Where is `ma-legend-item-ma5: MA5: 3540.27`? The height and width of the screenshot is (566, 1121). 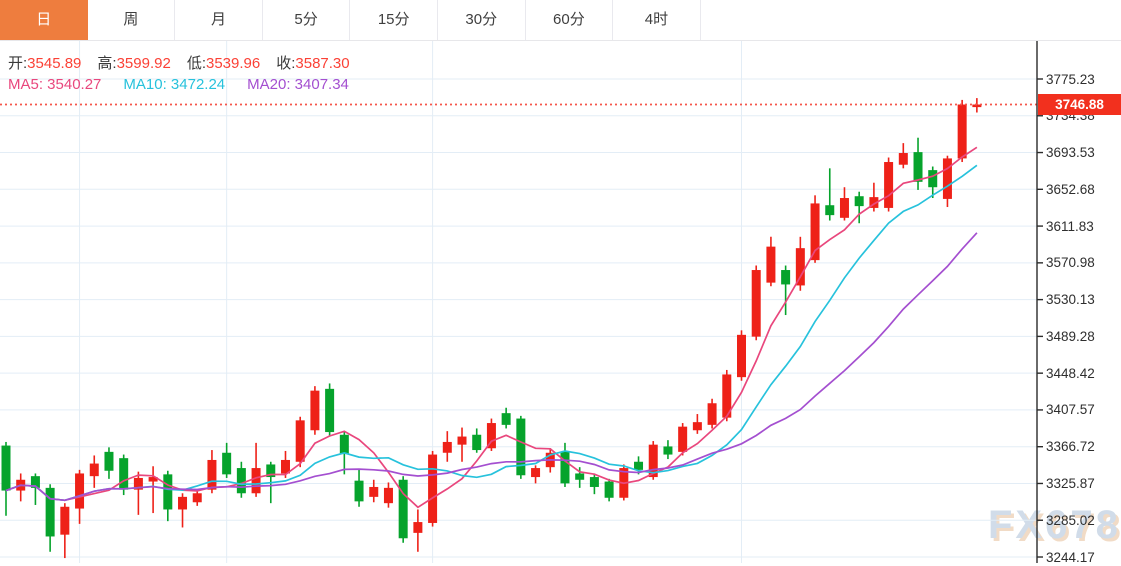
ma-legend-item-ma5: MA5: 3540.27 is located at coordinates (55, 84).